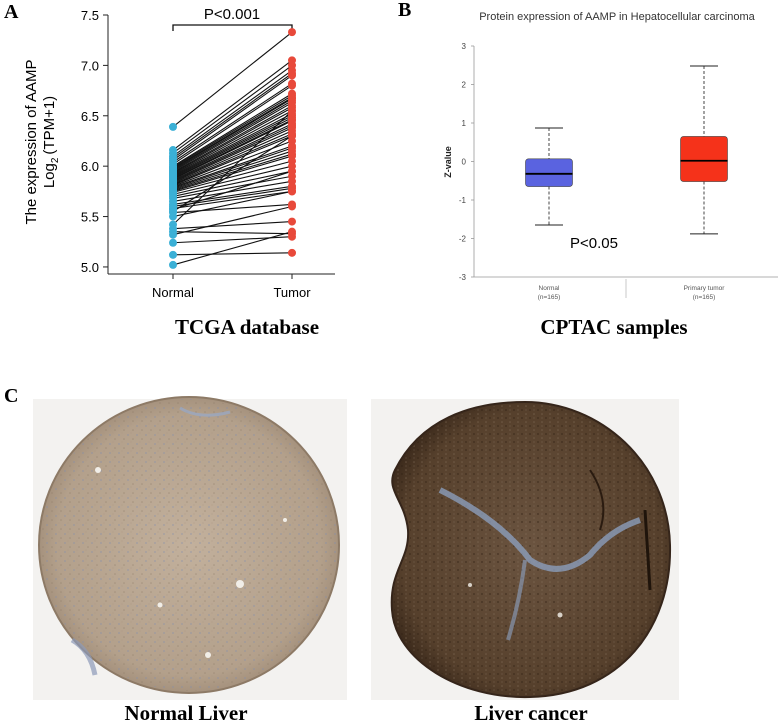 The image size is (784, 723). I want to click on panel-b-ytick-label: -3, so click(463, 277).